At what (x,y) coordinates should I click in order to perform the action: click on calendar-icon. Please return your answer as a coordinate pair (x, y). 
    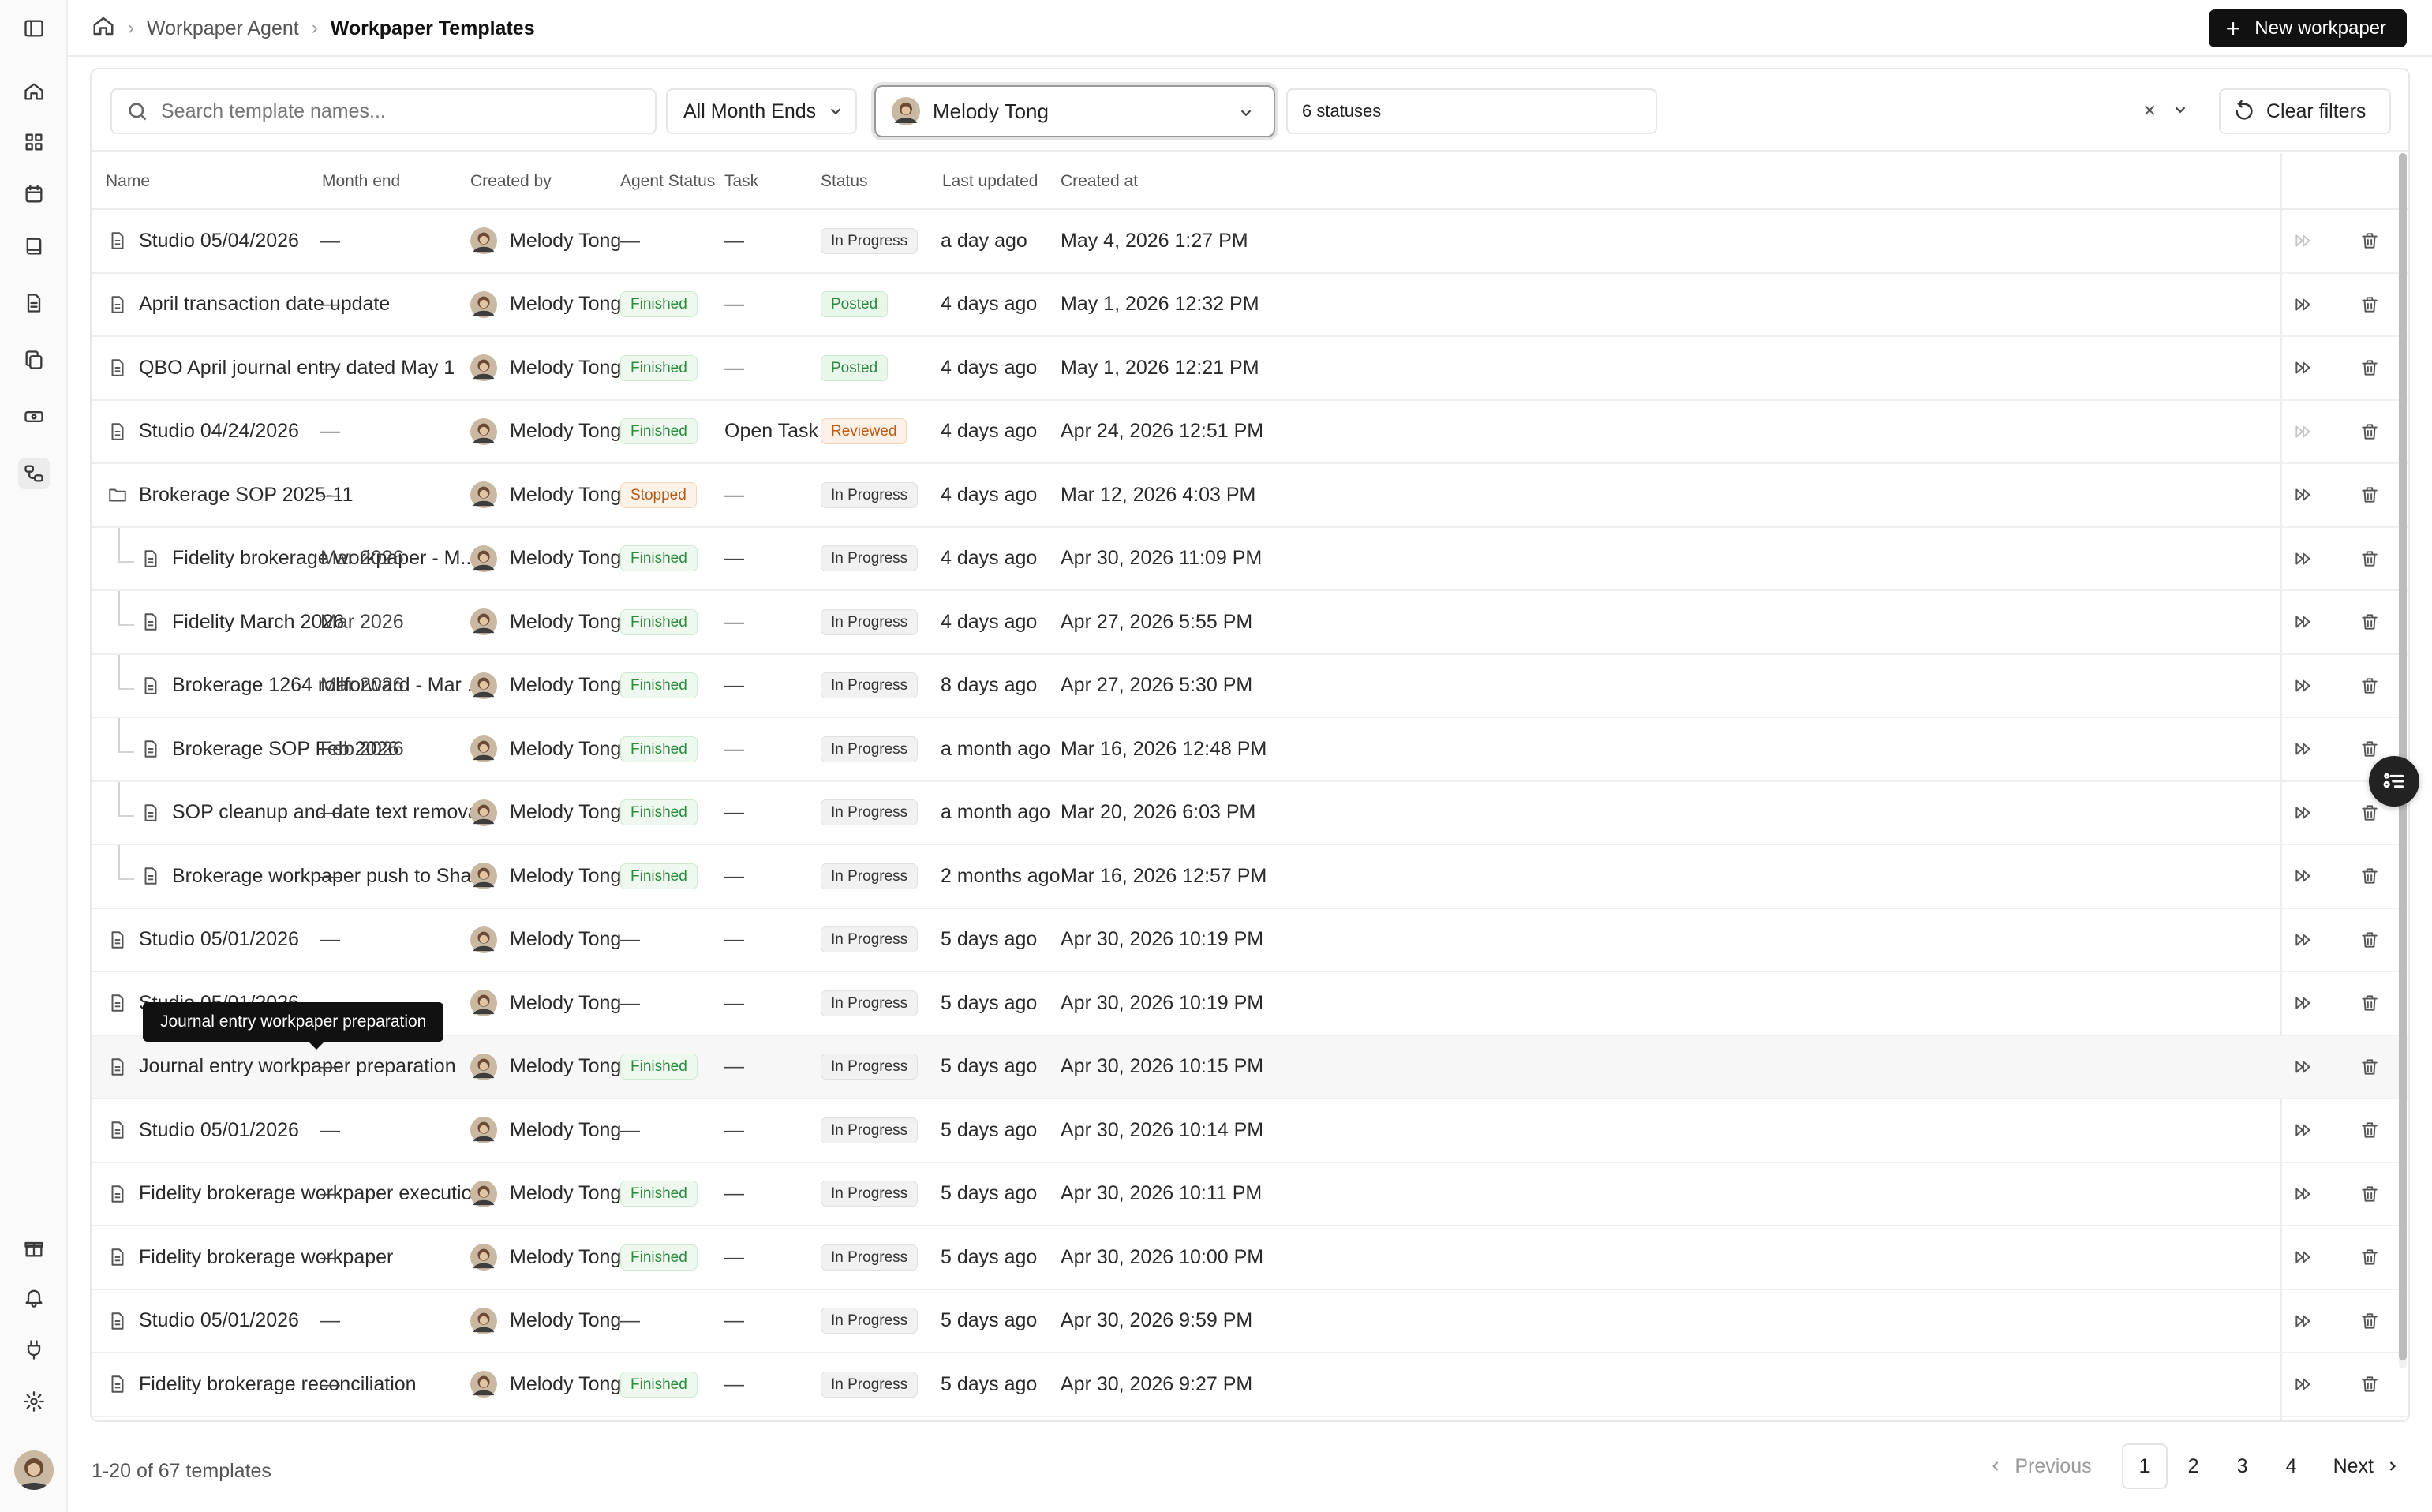
    Looking at the image, I should click on (34, 194).